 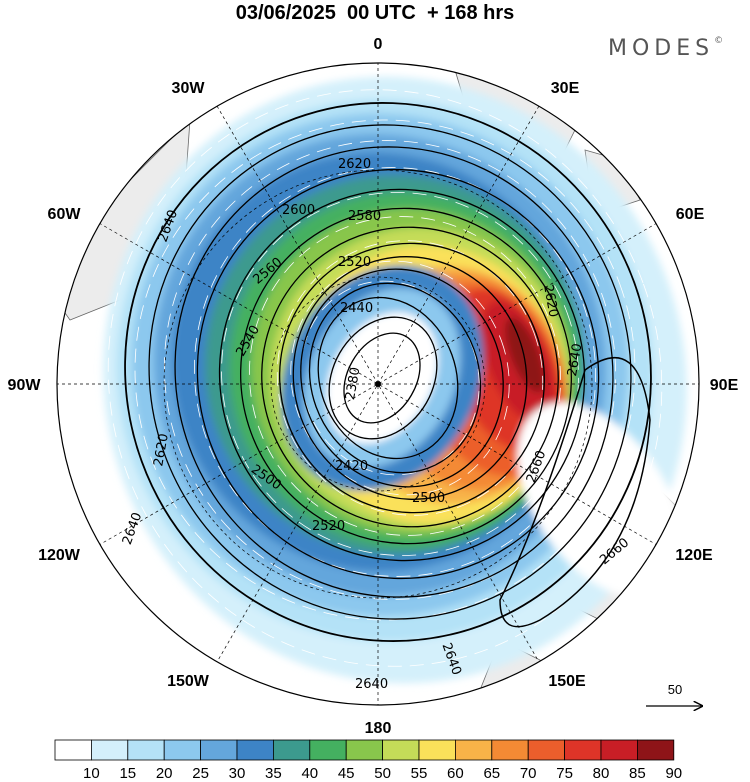 I want to click on colorbar-tick: 25, so click(x=200, y=773).